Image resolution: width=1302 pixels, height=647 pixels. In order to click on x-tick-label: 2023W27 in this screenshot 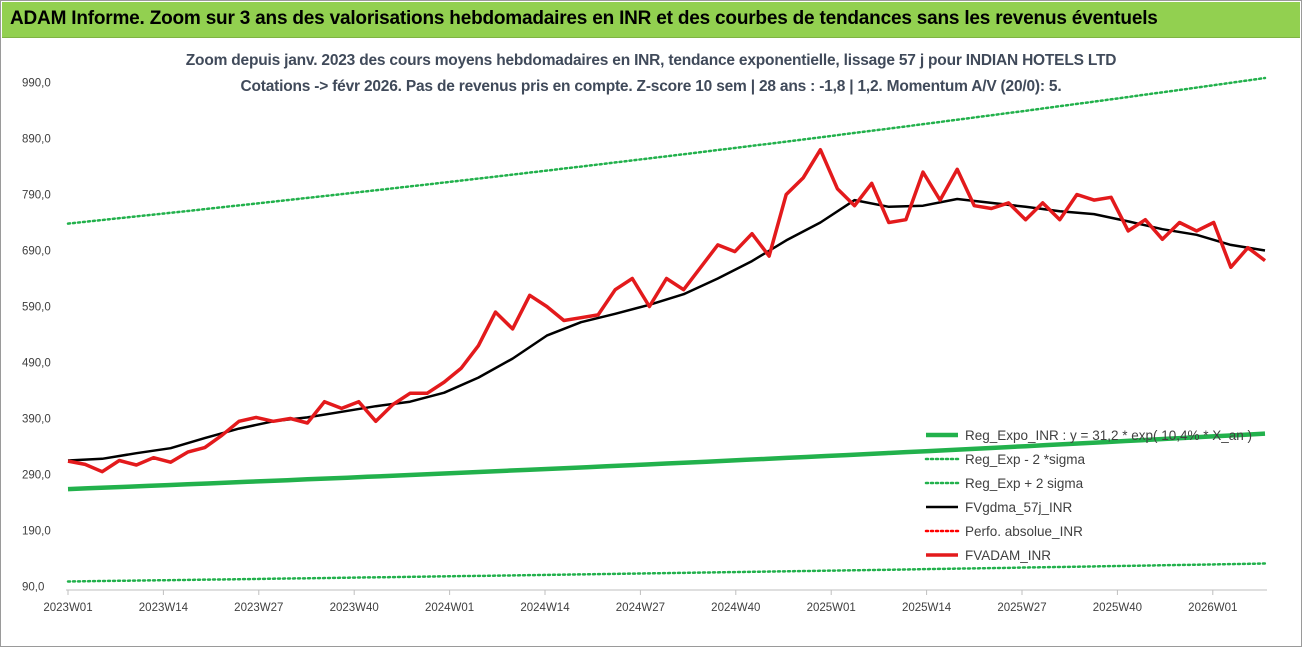, I will do `click(258, 608)`.